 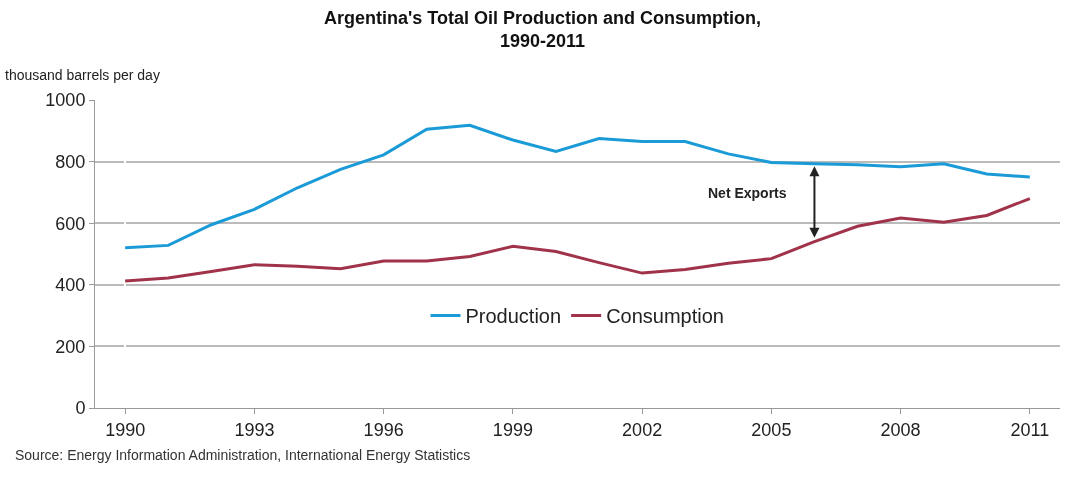 I want to click on legend-label: Consumption, so click(x=665, y=316).